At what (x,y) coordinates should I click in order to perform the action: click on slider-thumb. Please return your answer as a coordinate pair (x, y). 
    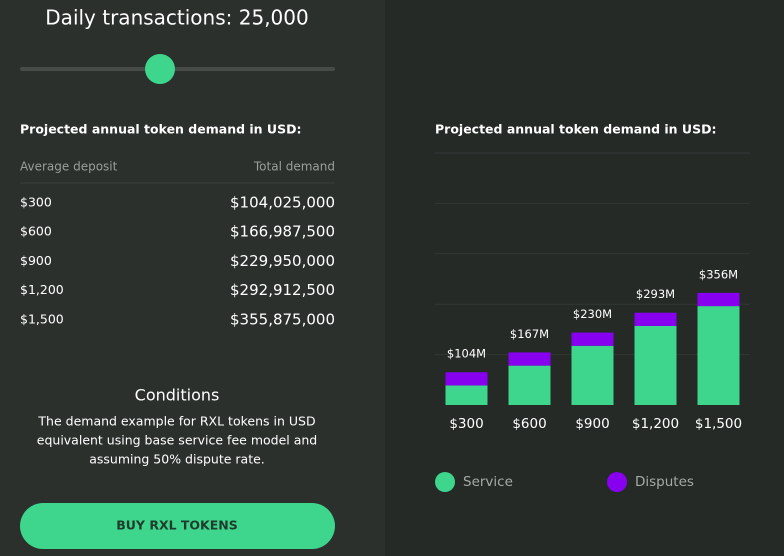
    Looking at the image, I should click on (160, 69).